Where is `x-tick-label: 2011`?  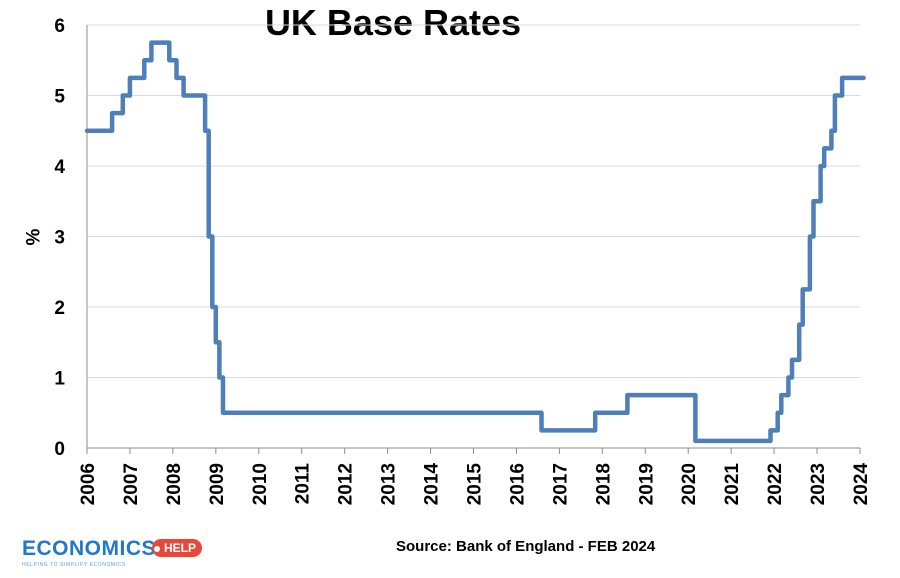 x-tick-label: 2011 is located at coordinates (303, 484).